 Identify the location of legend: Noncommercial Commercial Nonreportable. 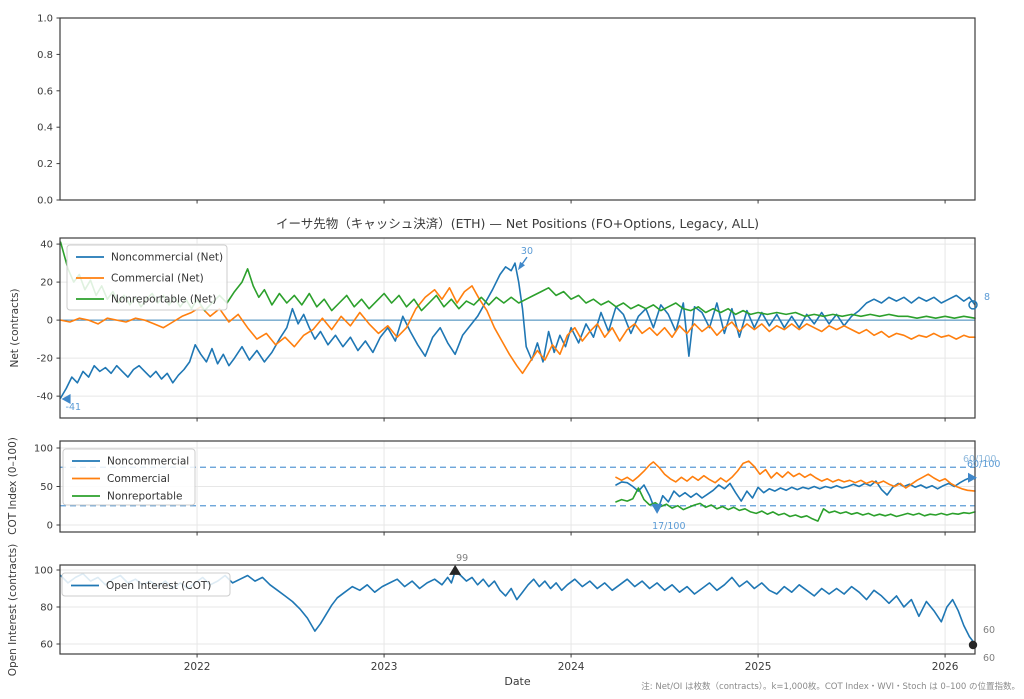
(129, 477).